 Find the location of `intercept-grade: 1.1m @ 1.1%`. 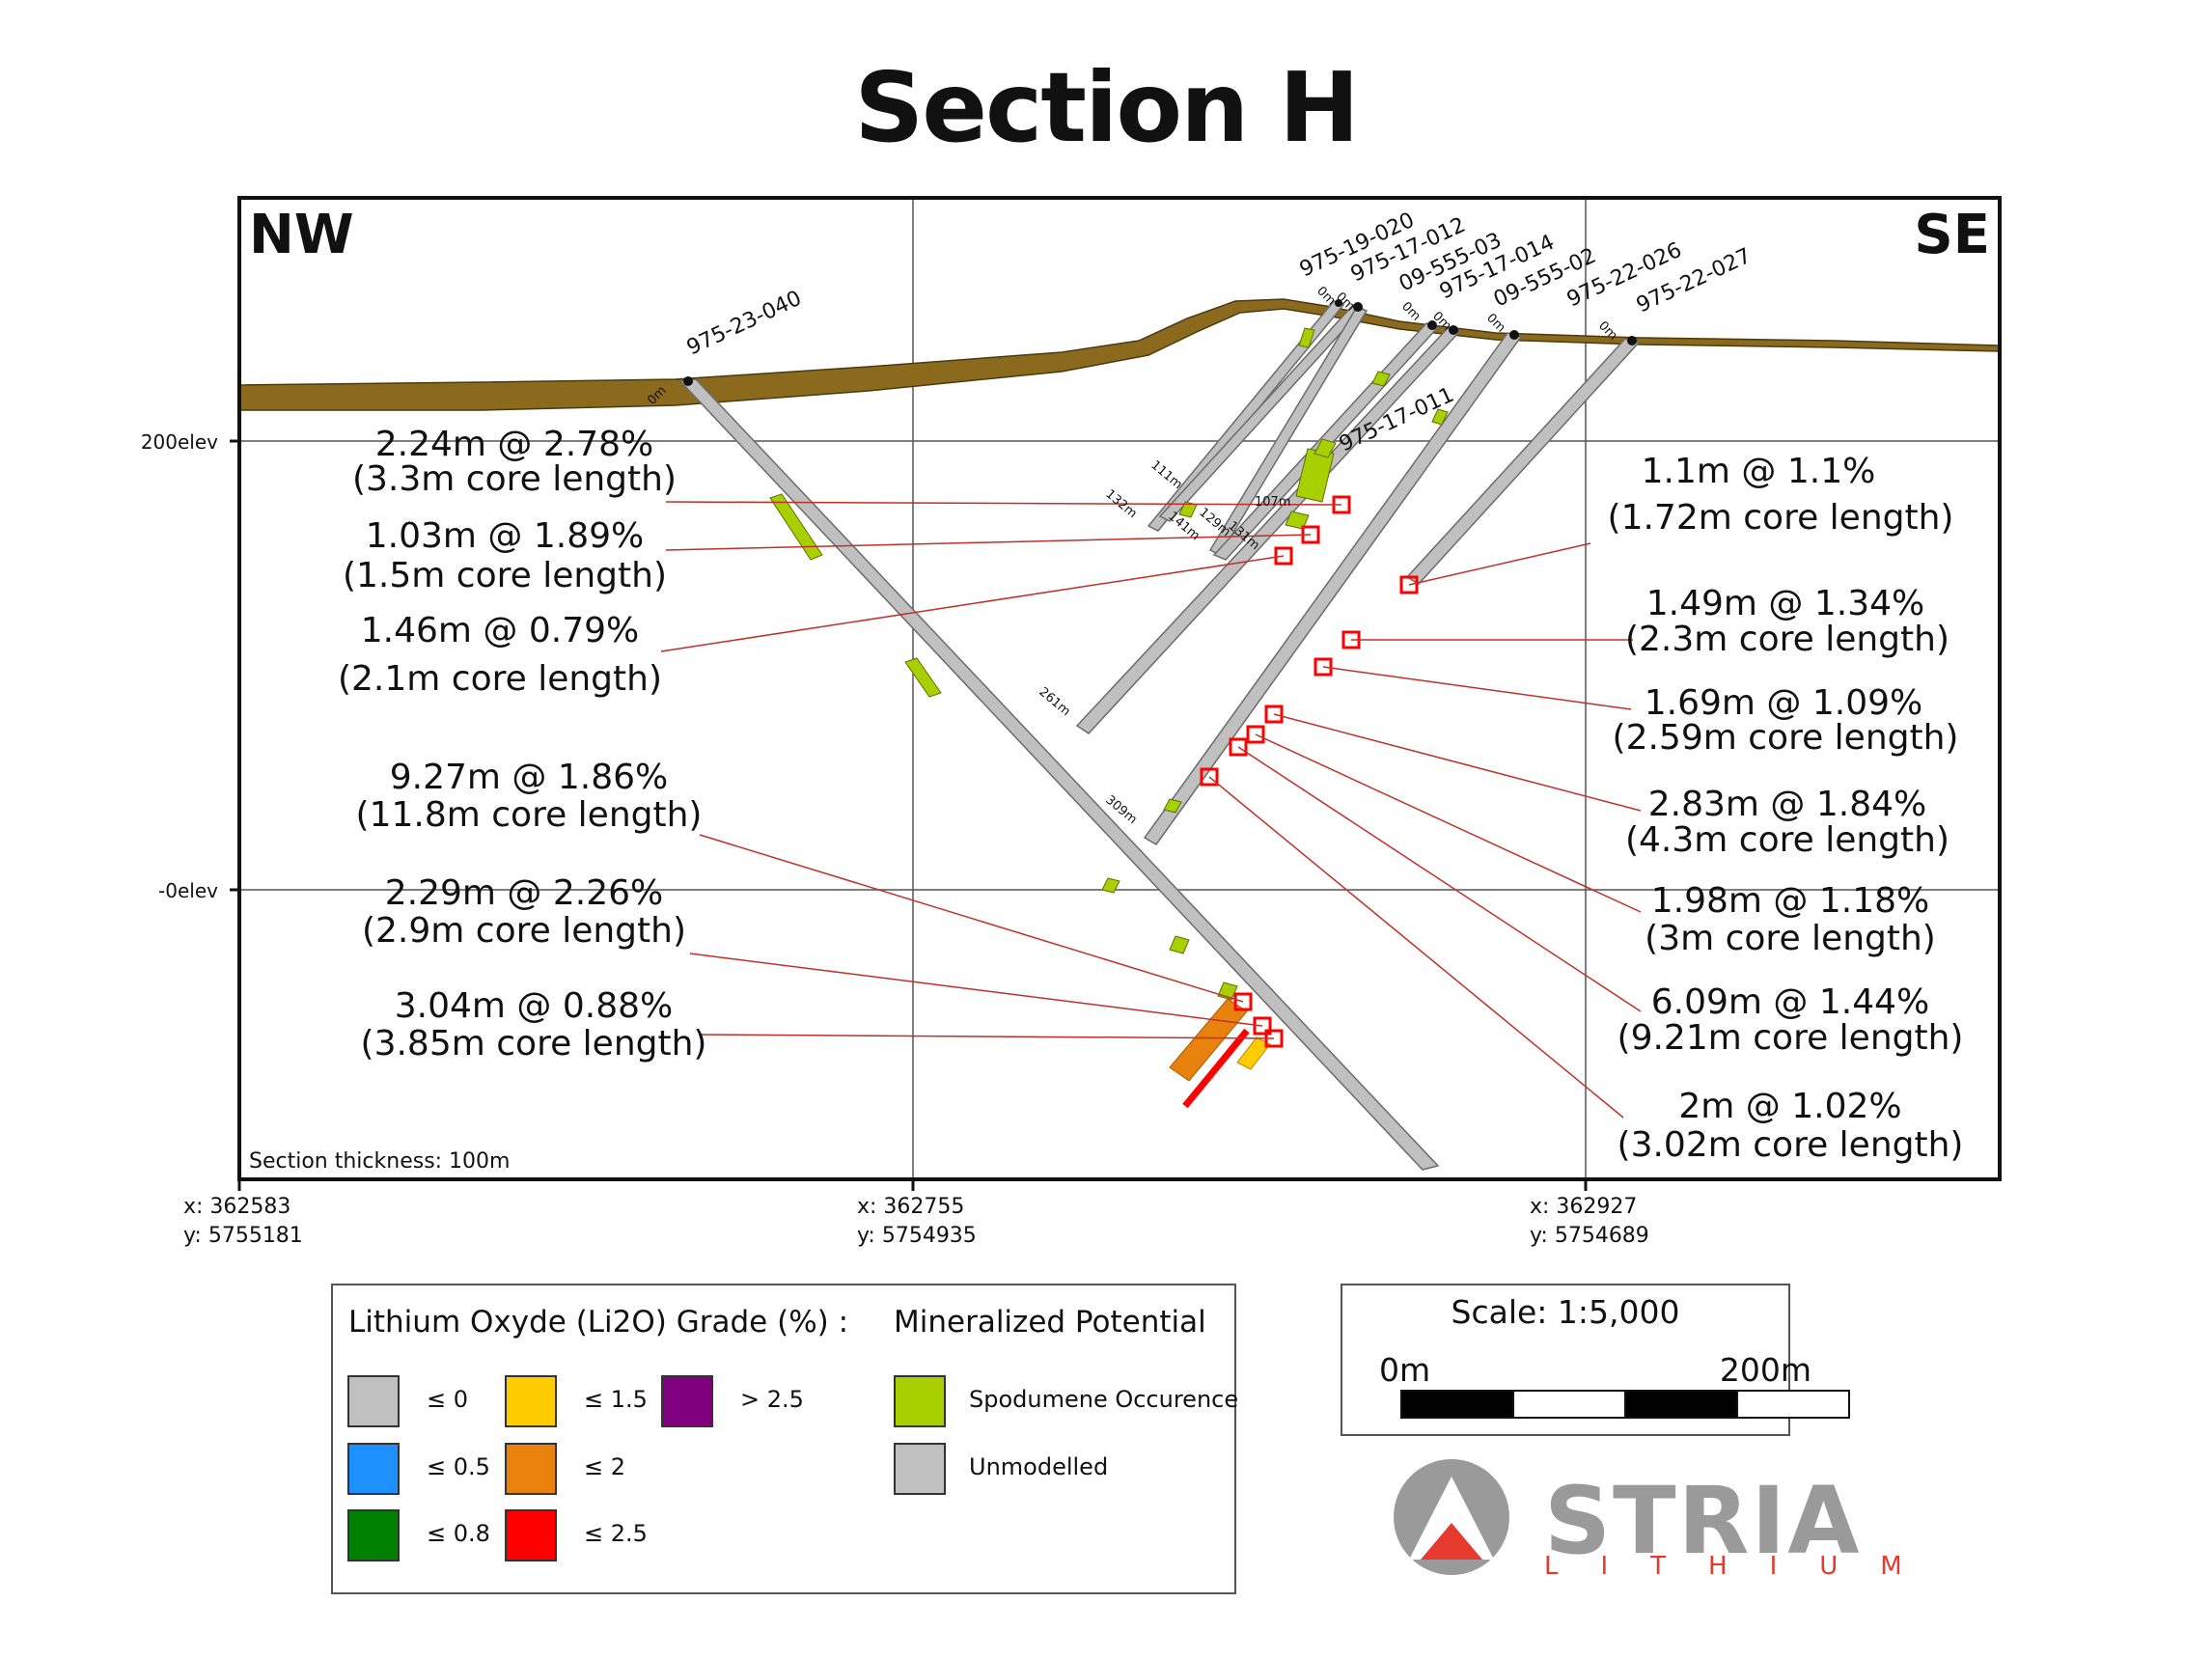

intercept-grade: 1.1m @ 1.1% is located at coordinates (1759, 471).